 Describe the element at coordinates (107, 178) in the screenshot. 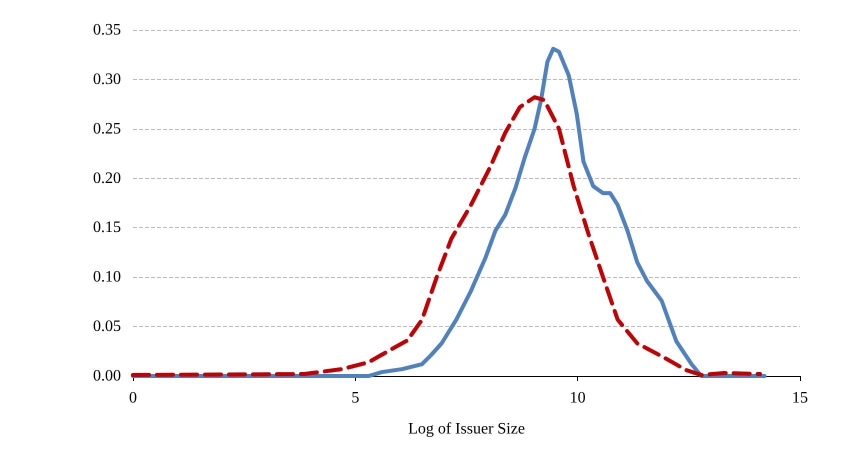

I see `y-tick-label: 0.20` at that location.